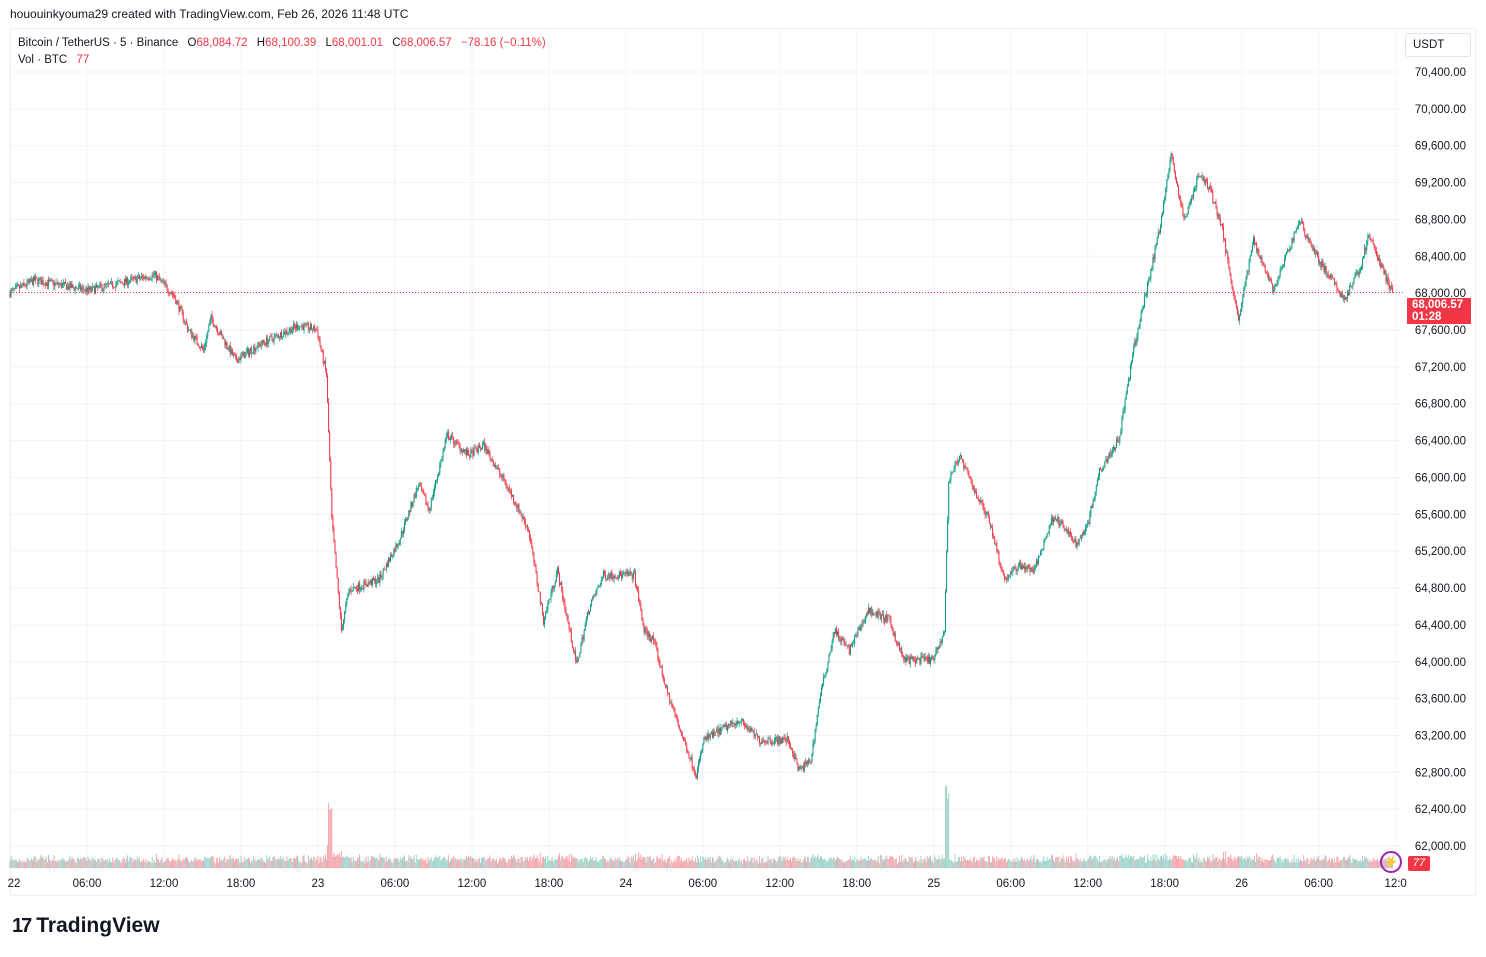  What do you see at coordinates (1438, 45) in the screenshot?
I see `currency-selector: USDT` at bounding box center [1438, 45].